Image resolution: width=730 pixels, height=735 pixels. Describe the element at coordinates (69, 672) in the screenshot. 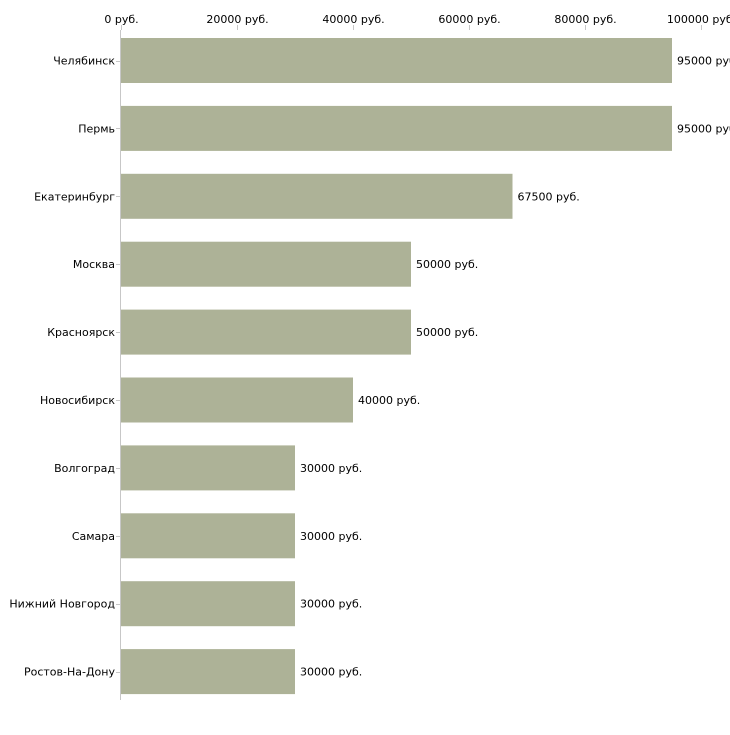

I see `category-label-9: Ростов-На-Дону` at that location.